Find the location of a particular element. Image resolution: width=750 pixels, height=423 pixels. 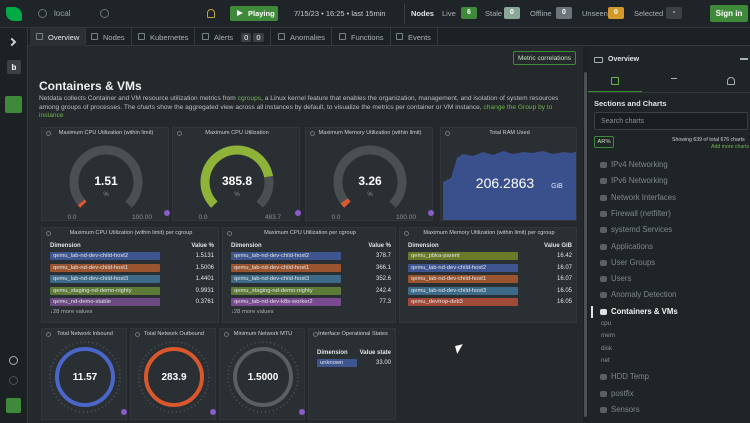

time-range: 7/15/23 • 16:25 • last 15min is located at coordinates (340, 13).